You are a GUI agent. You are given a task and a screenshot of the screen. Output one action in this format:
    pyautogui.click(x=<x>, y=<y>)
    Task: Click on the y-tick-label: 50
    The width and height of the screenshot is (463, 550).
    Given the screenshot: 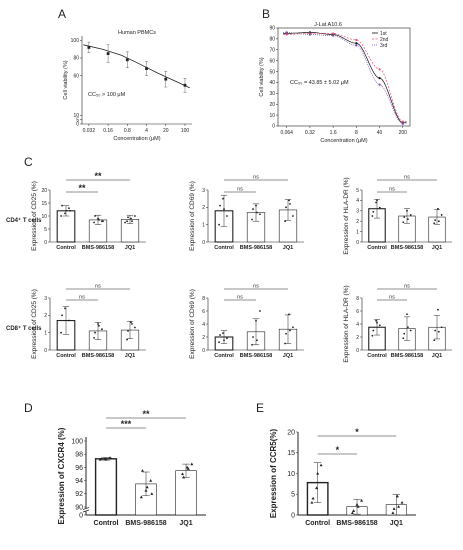 What is the action you would take?
    pyautogui.click(x=272, y=72)
    